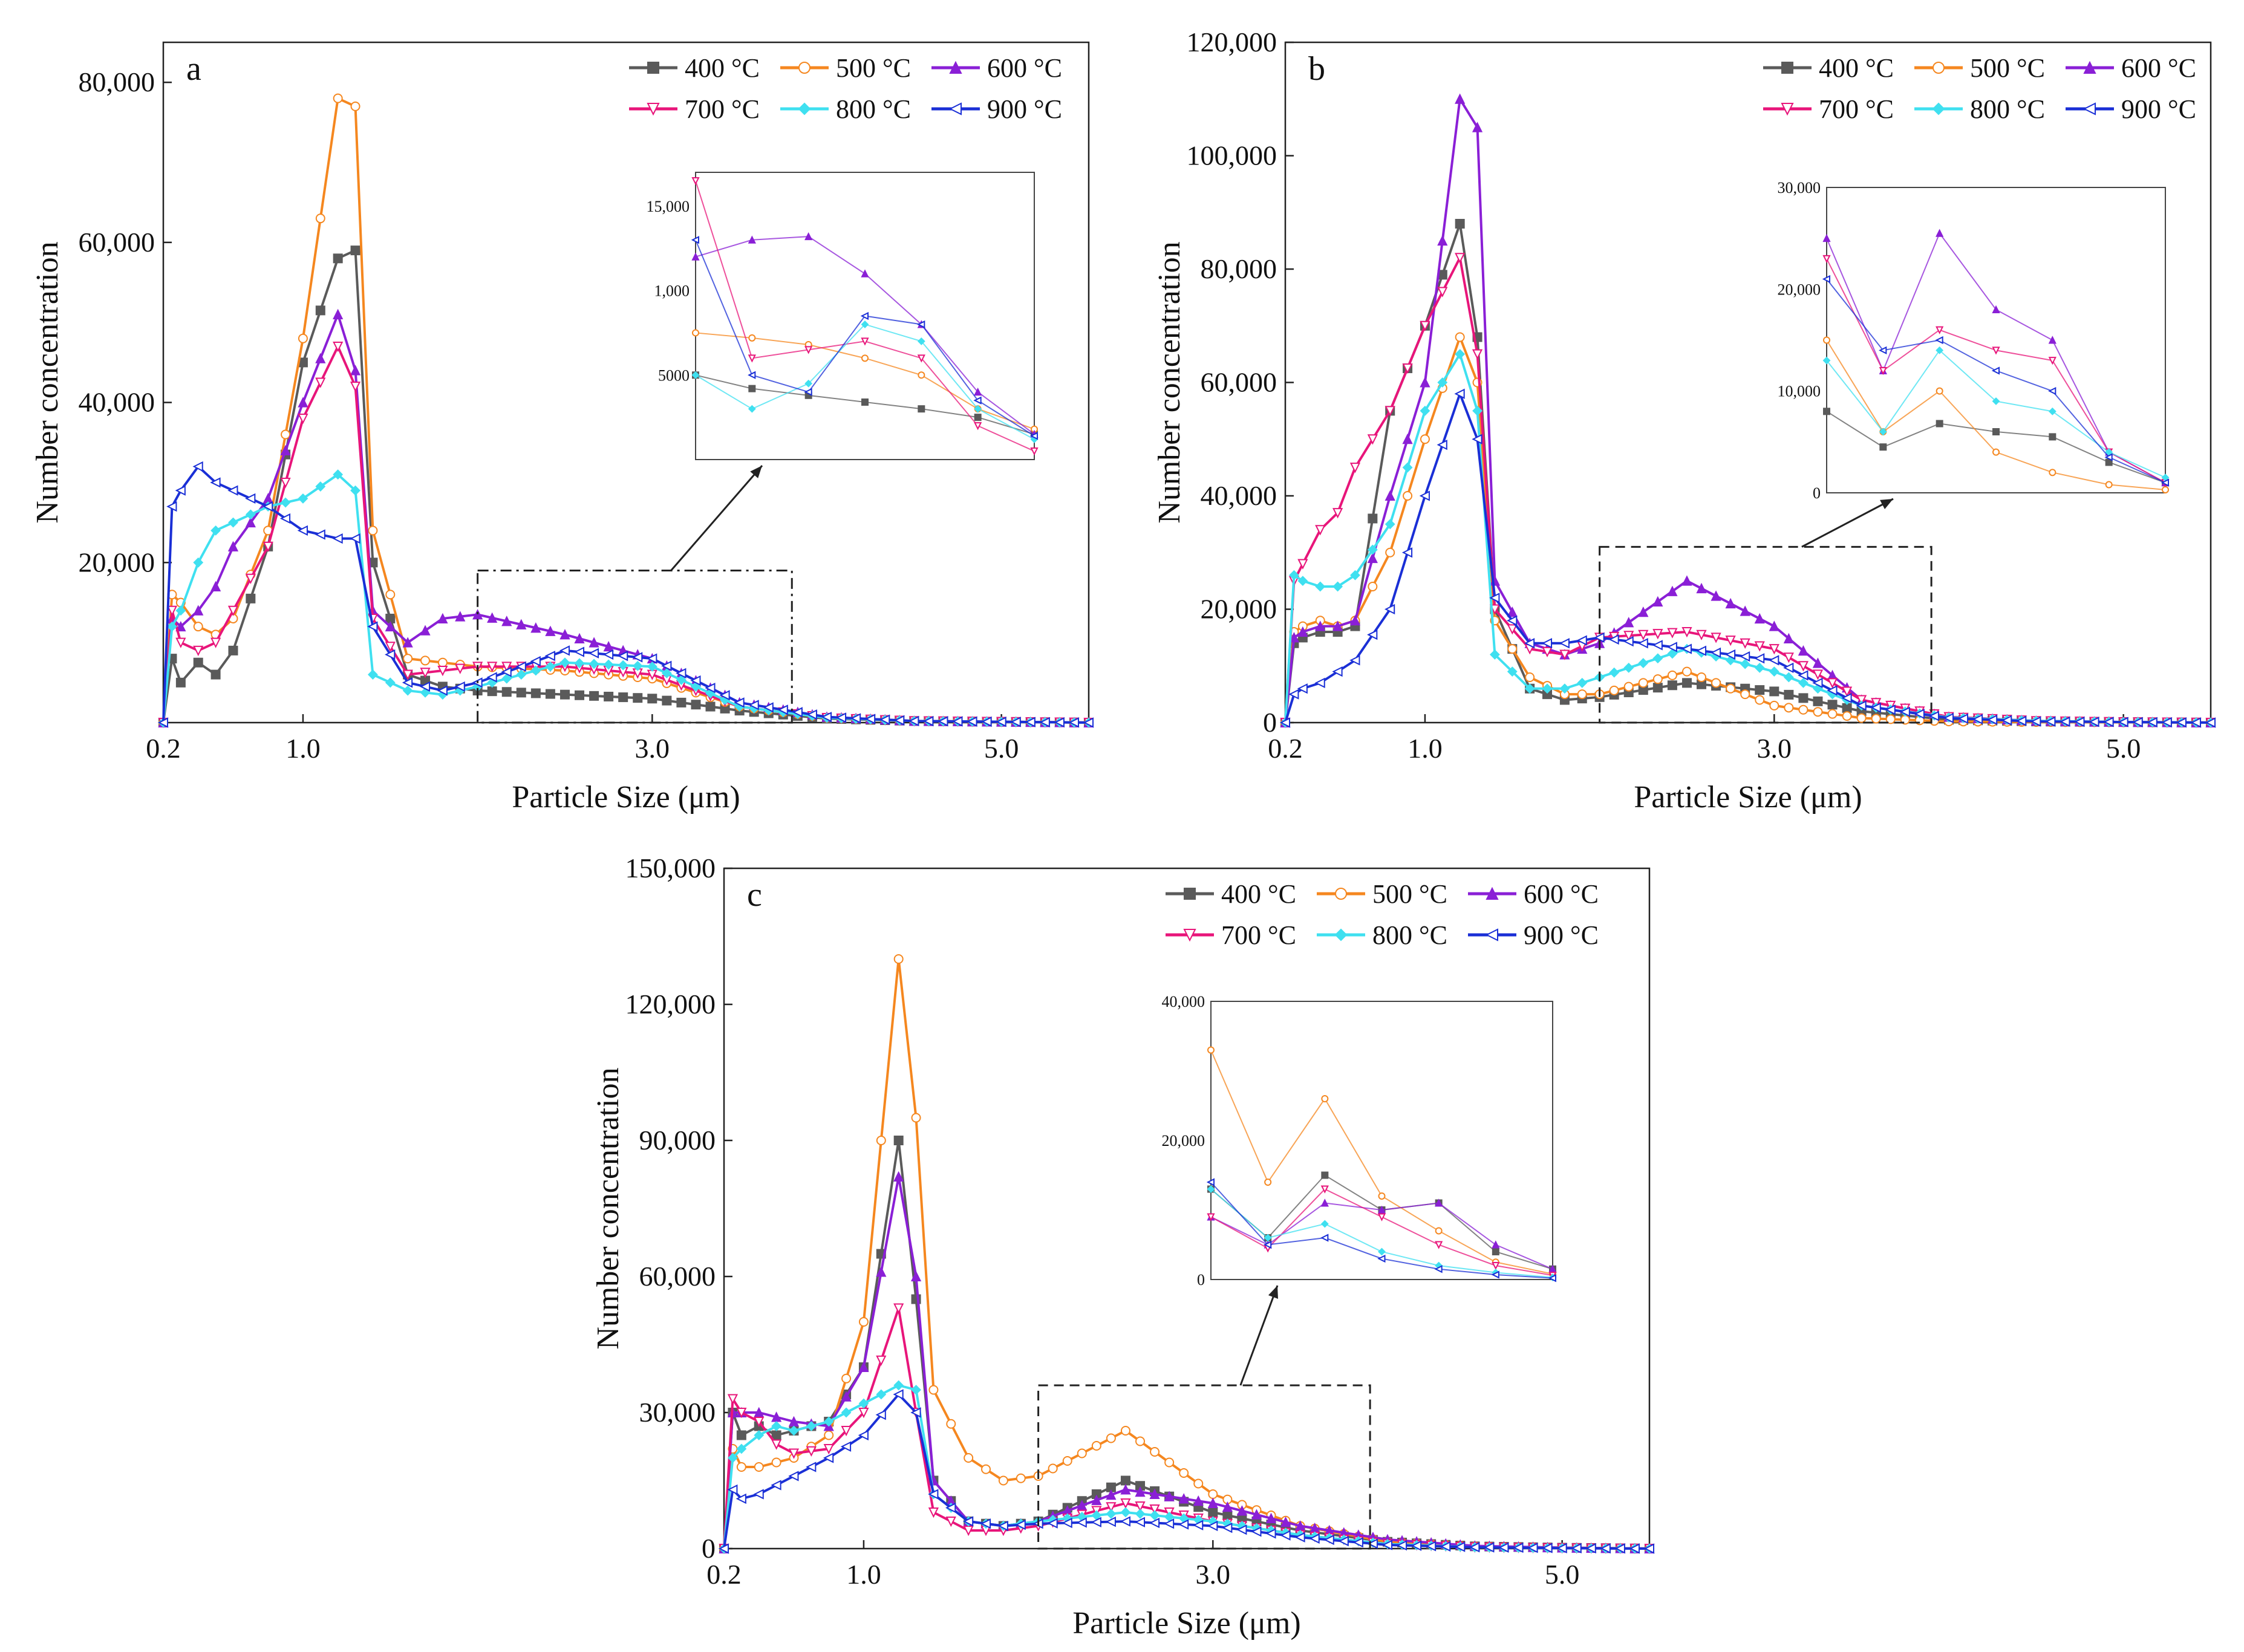  Describe the element at coordinates (1232, 155) in the screenshot. I see `y-tick-label: 100,000` at that location.